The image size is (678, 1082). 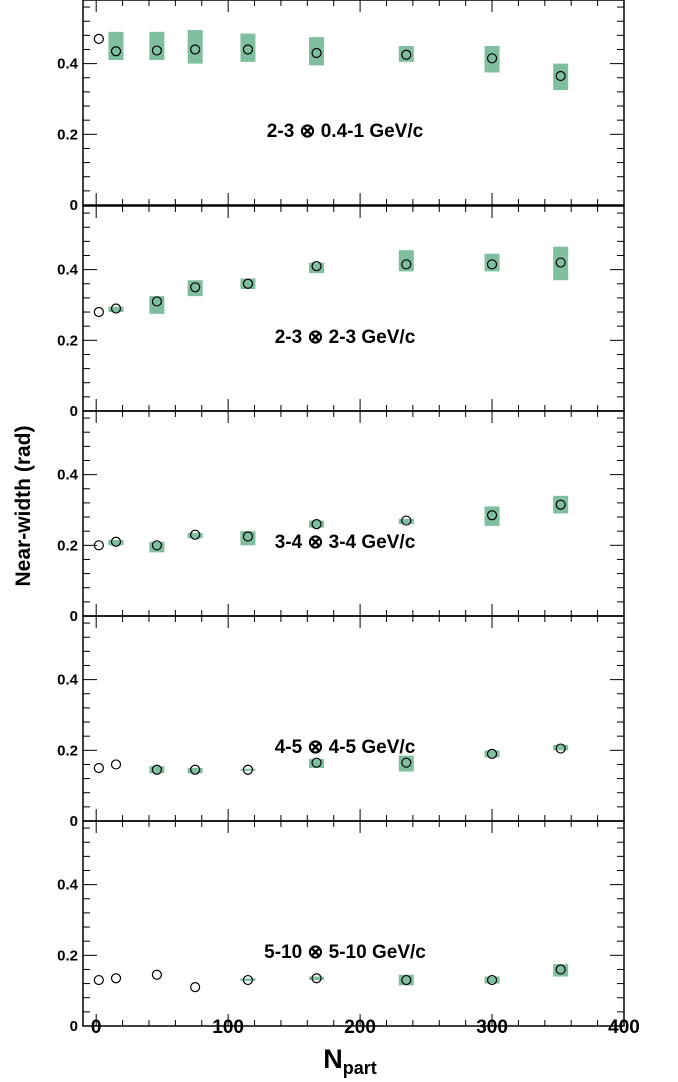 I want to click on y-axis-title: Near-width (rad), so click(x=23, y=505).